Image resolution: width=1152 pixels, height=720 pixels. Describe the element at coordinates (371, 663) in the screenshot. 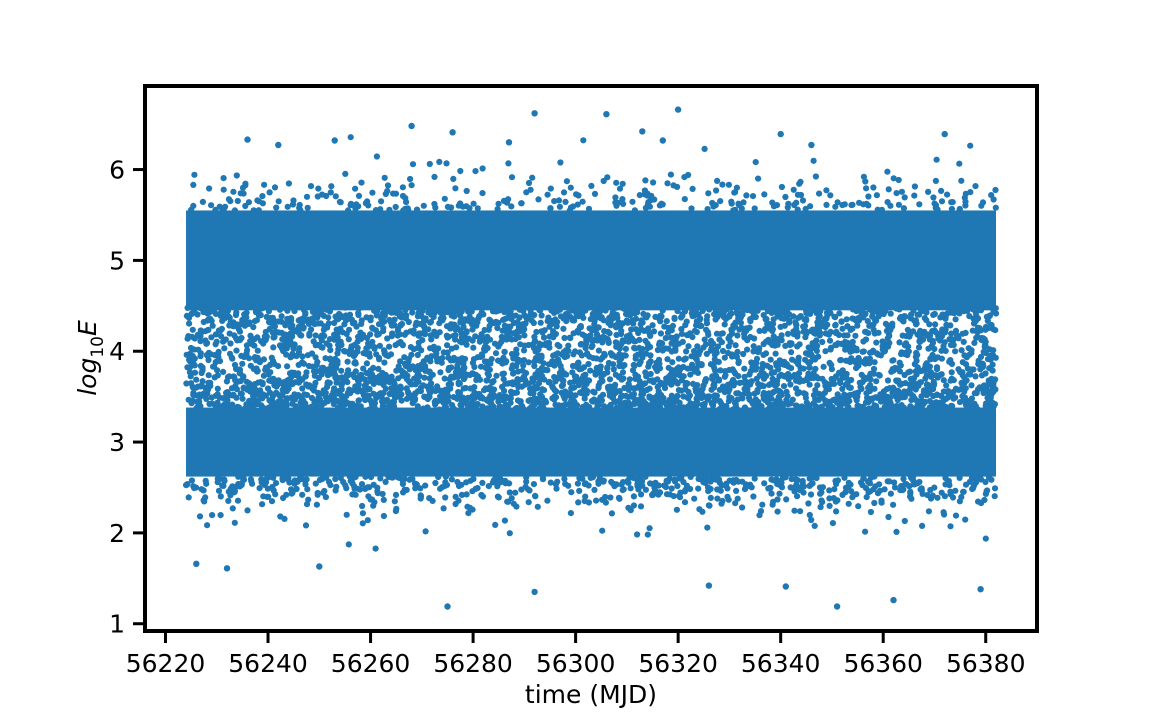

I see `x-tick-label: 56260` at that location.